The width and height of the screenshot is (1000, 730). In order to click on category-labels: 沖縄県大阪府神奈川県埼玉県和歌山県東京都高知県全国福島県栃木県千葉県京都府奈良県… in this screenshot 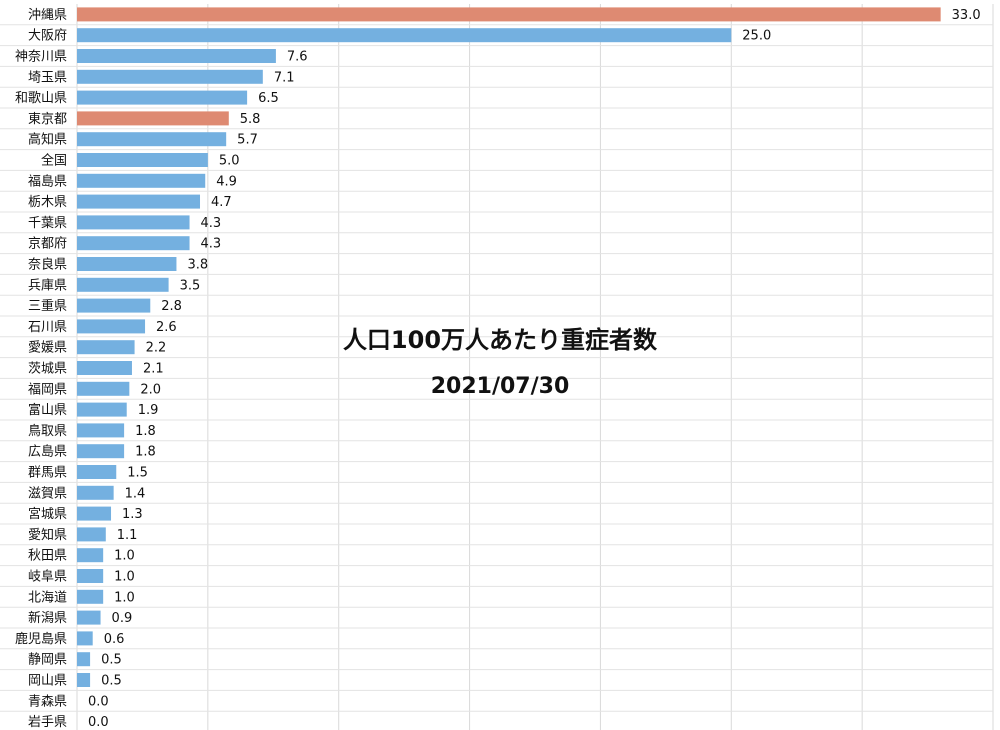, I will do `click(41, 369)`.